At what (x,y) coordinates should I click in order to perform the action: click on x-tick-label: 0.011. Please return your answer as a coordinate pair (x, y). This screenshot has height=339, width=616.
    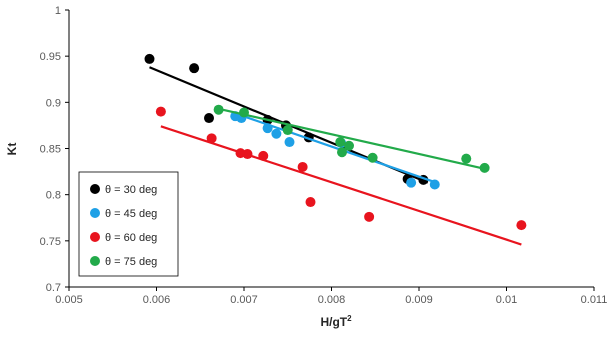
    Looking at the image, I should click on (594, 300).